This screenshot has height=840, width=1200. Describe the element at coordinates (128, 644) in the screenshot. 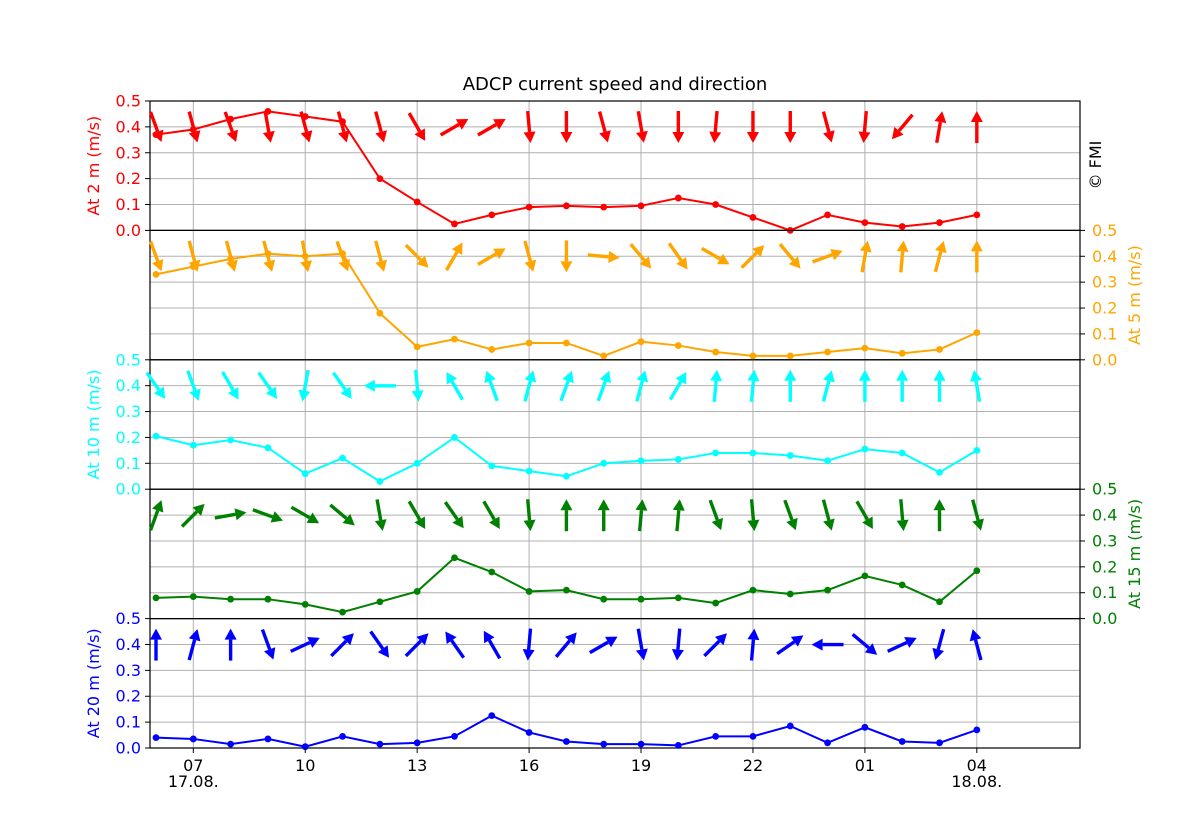

I see `y-tick-label: 0.4` at that location.